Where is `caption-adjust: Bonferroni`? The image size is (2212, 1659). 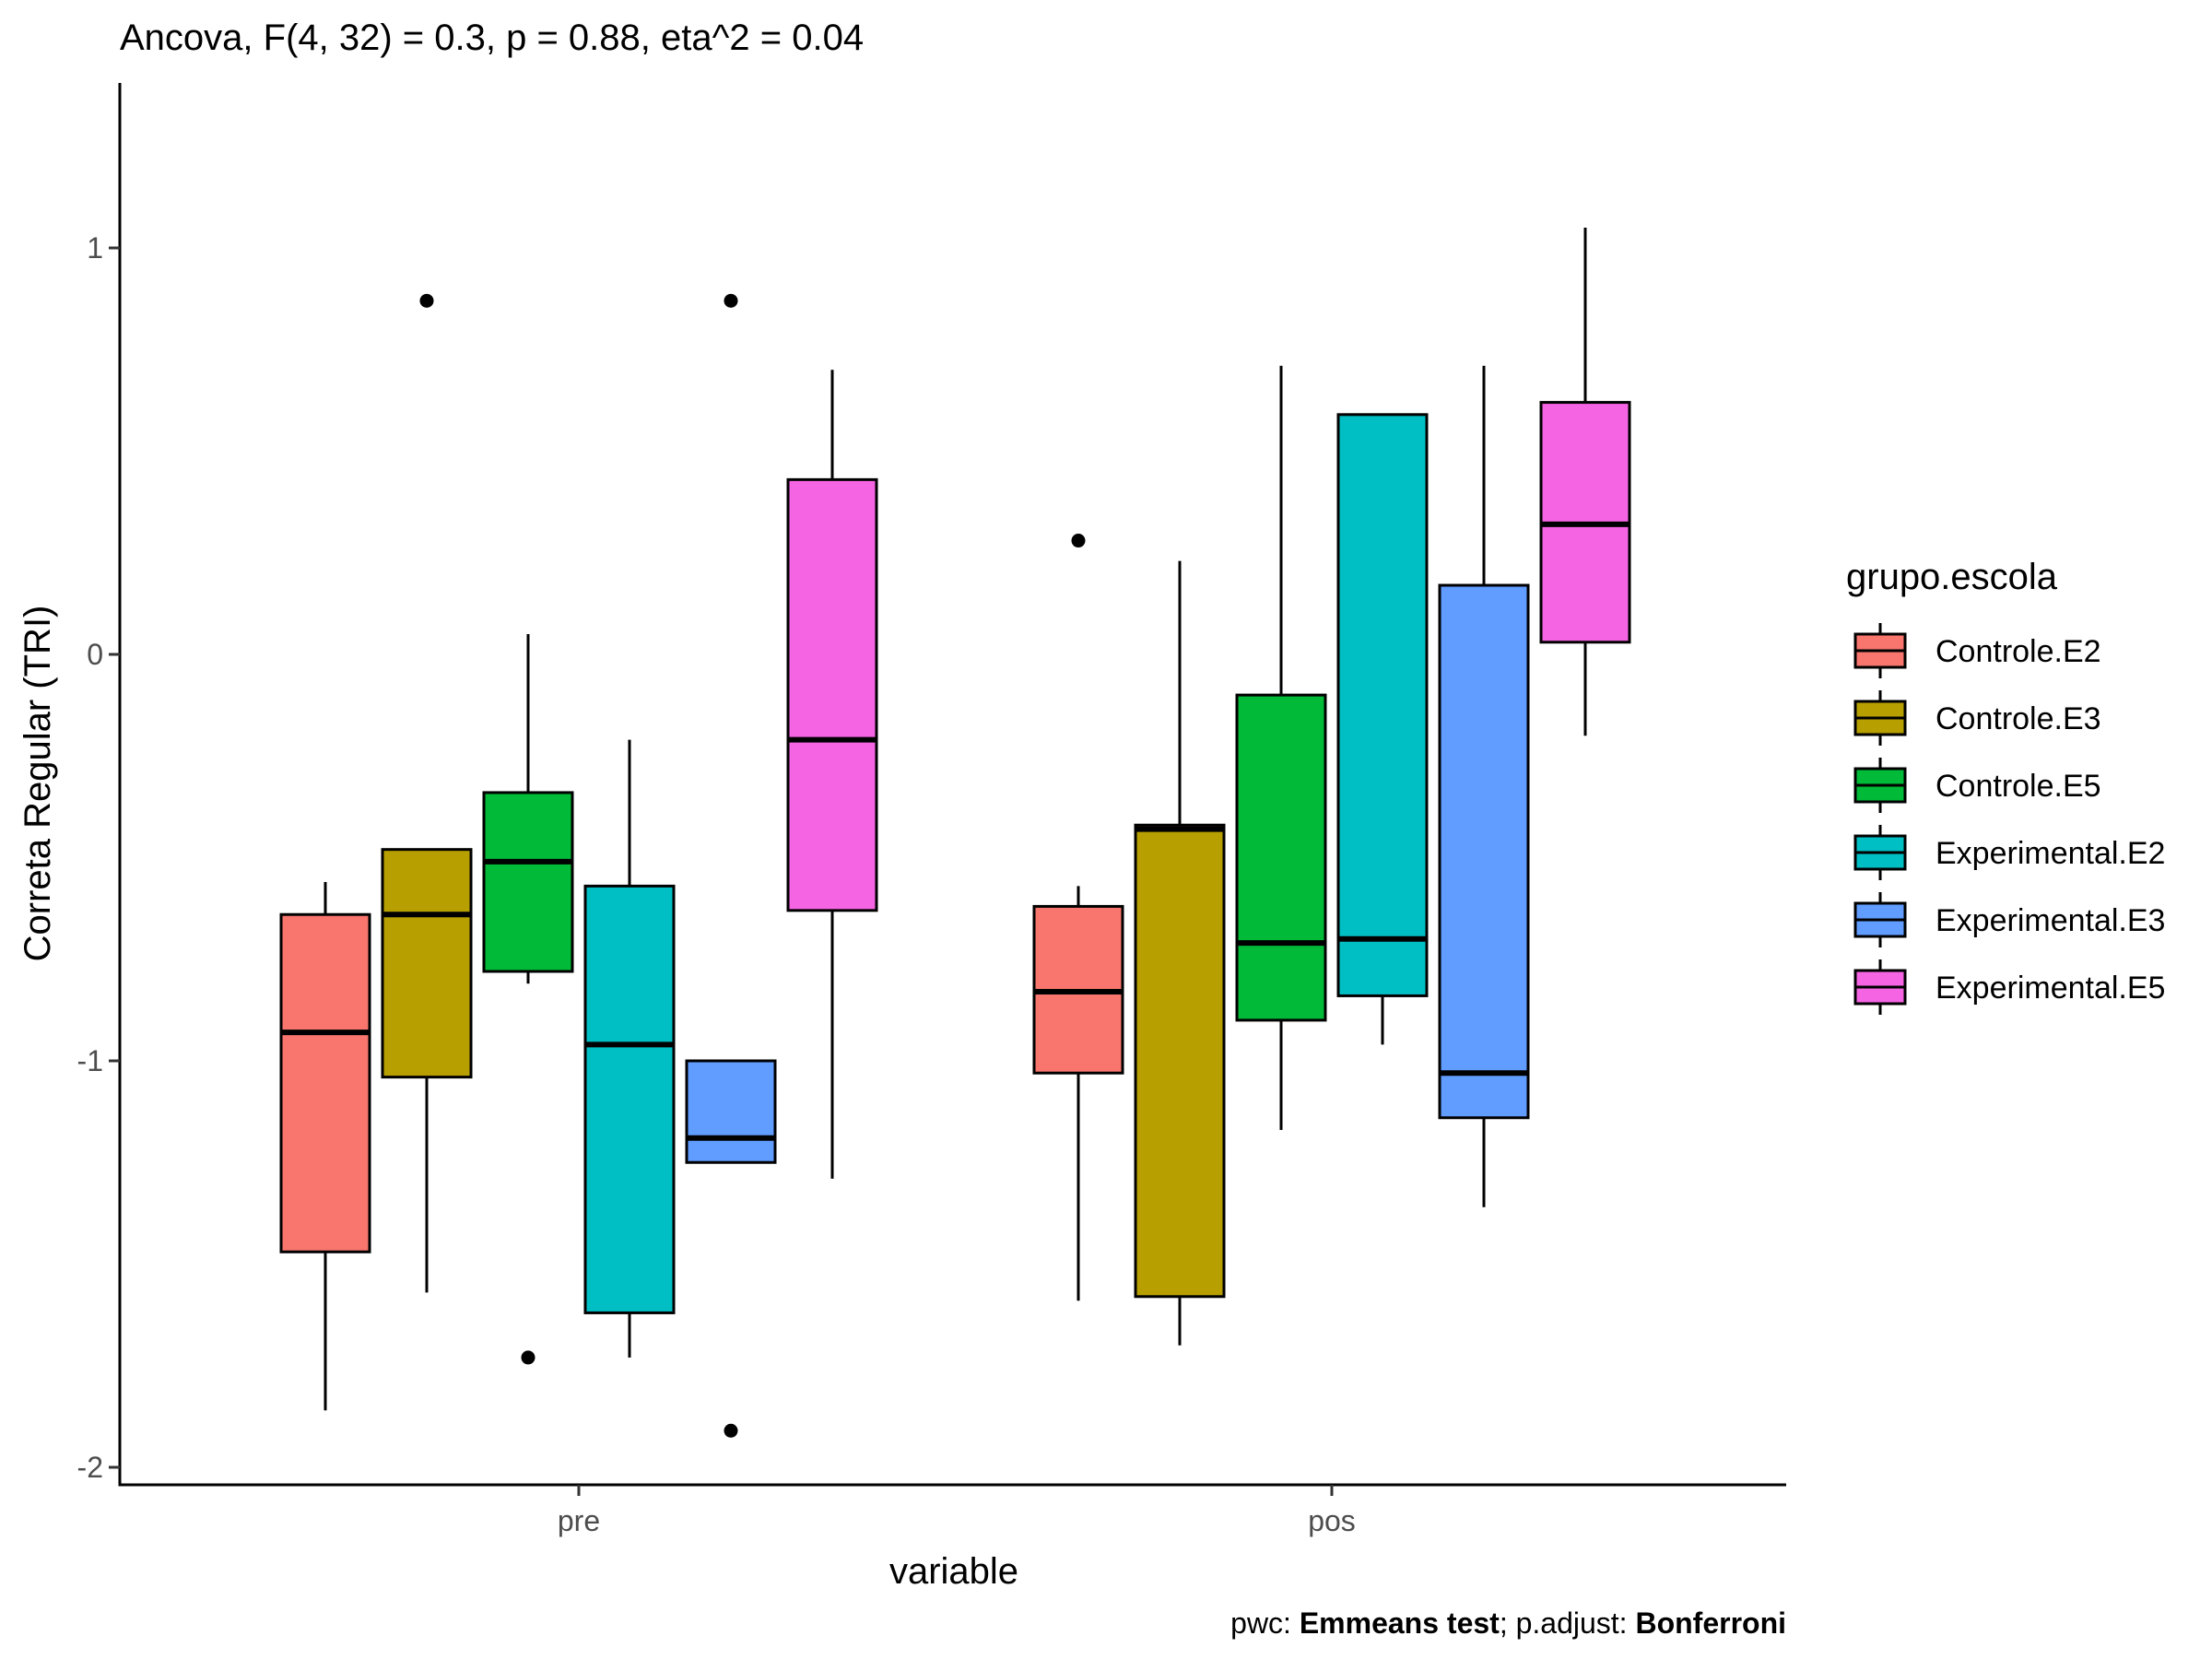 caption-adjust: Bonferroni is located at coordinates (1710, 1623).